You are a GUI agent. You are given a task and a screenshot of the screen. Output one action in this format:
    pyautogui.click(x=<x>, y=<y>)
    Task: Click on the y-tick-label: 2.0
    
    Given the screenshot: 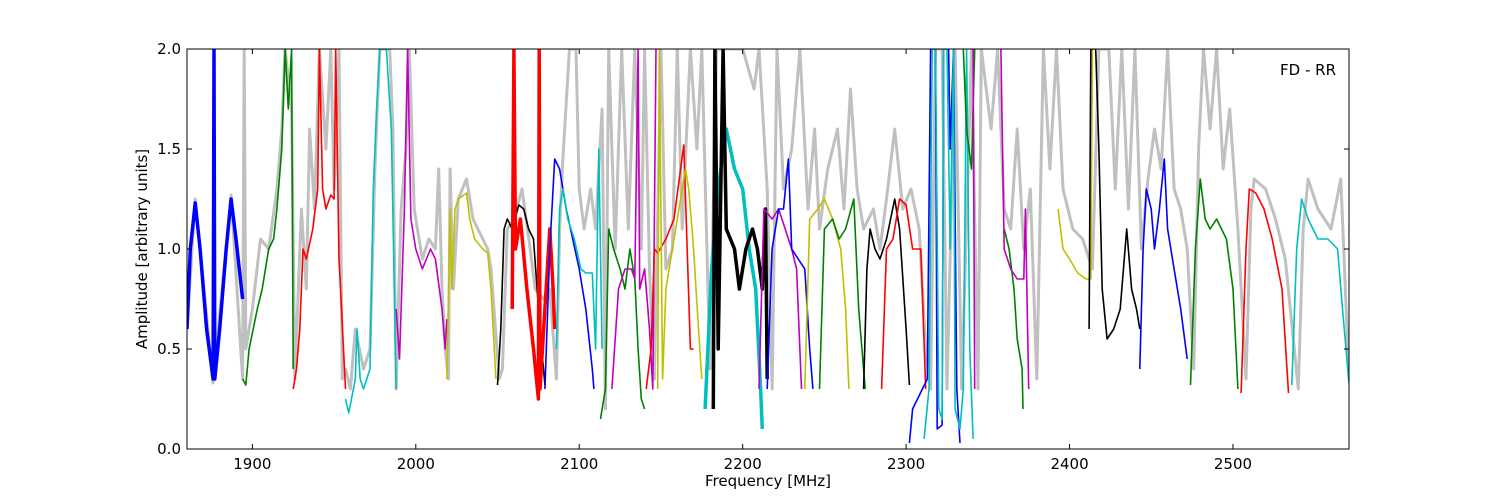 What is the action you would take?
    pyautogui.click(x=169, y=49)
    